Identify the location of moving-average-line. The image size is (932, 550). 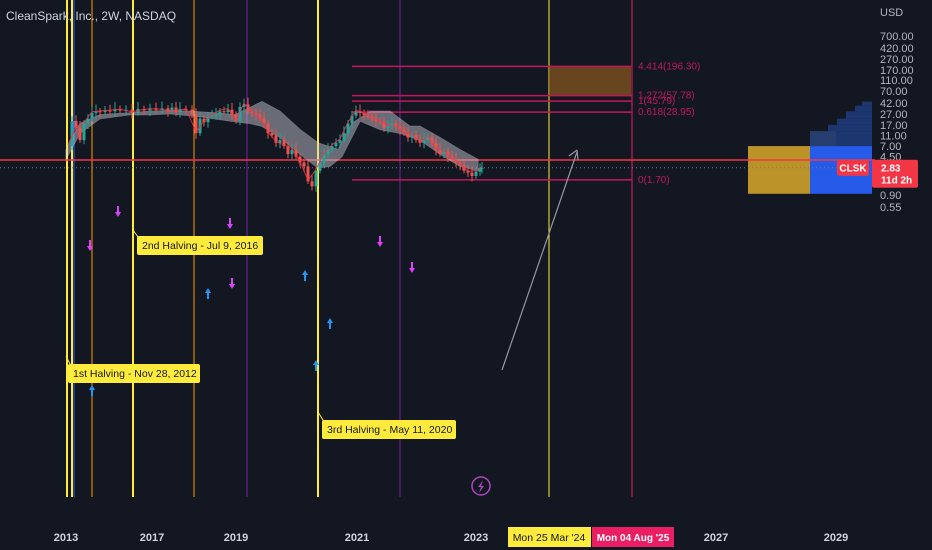
(275, 142).